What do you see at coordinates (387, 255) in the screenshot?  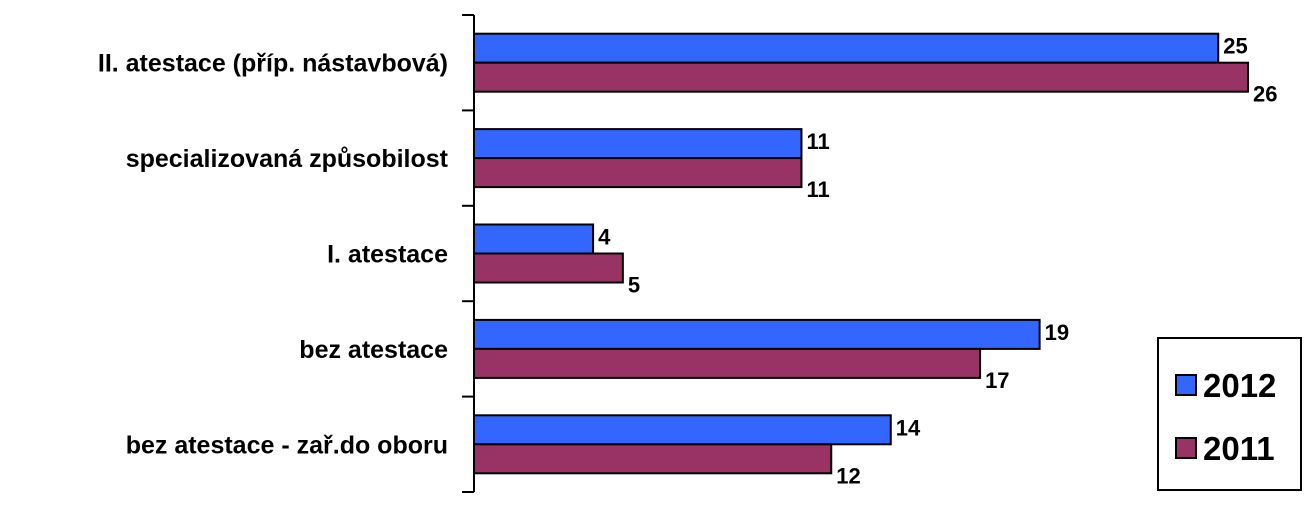 I see `category-label: I. atestace` at bounding box center [387, 255].